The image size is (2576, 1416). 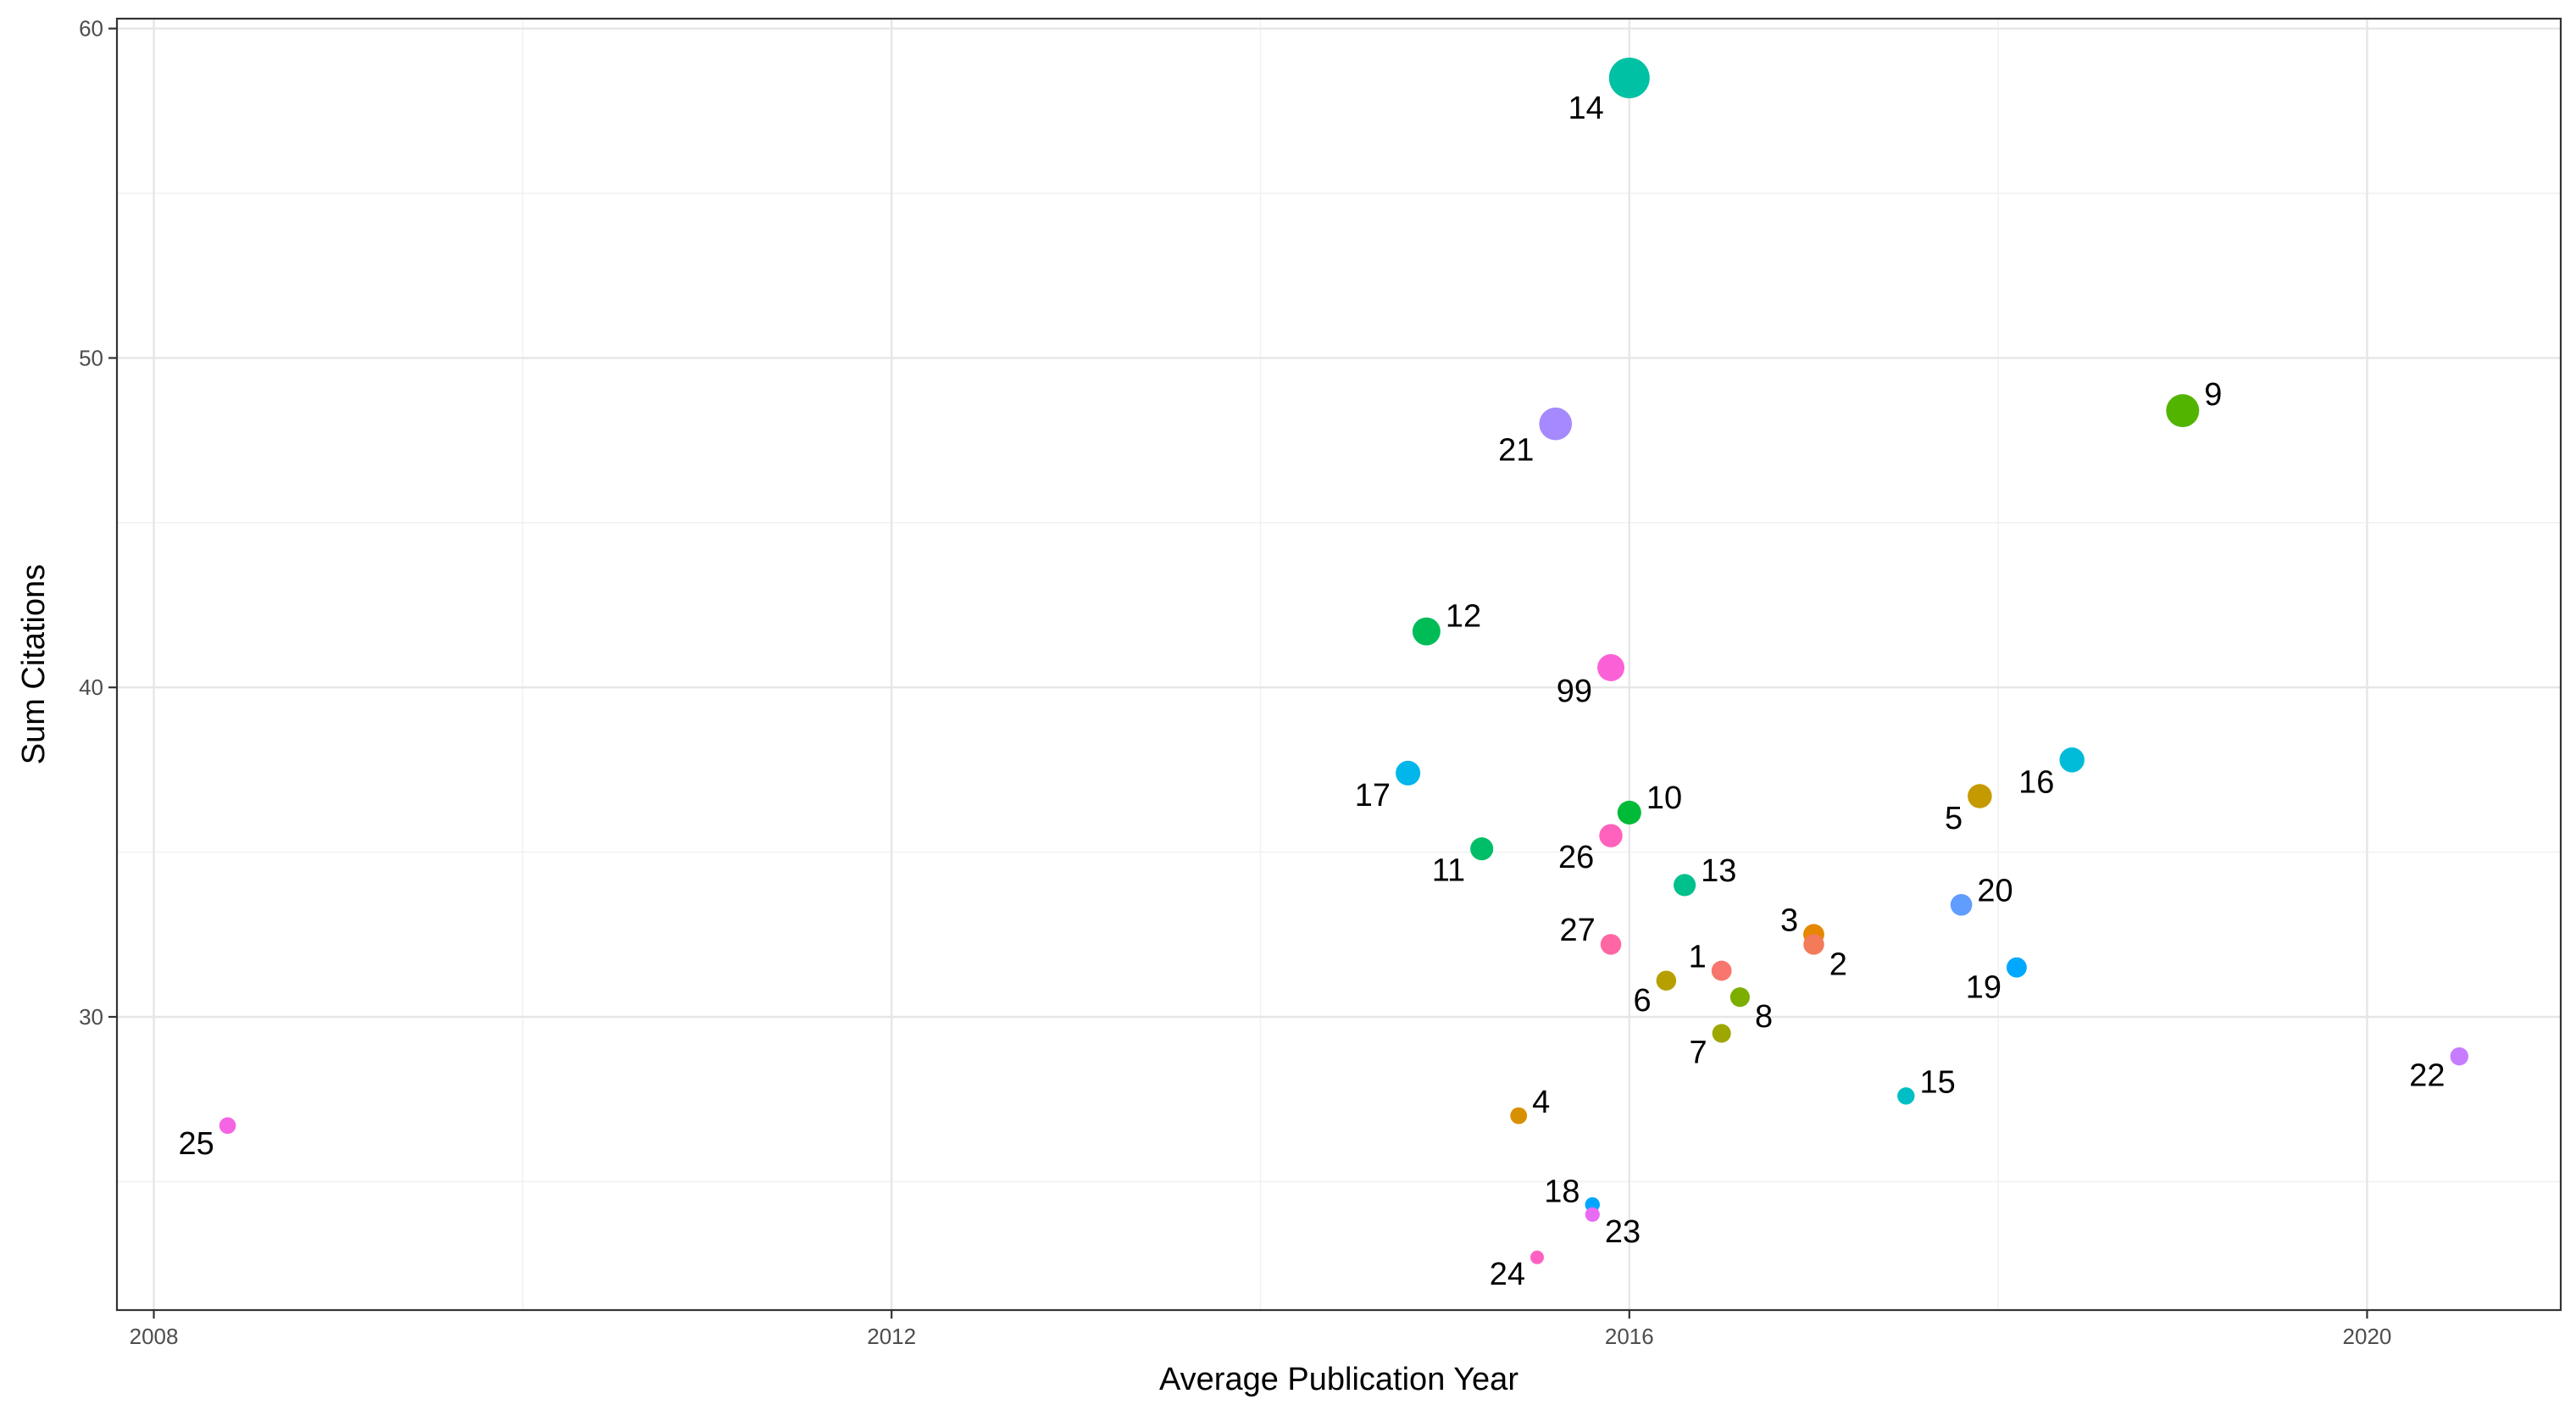 What do you see at coordinates (2367, 1336) in the screenshot?
I see `x-tick-label: 2020` at bounding box center [2367, 1336].